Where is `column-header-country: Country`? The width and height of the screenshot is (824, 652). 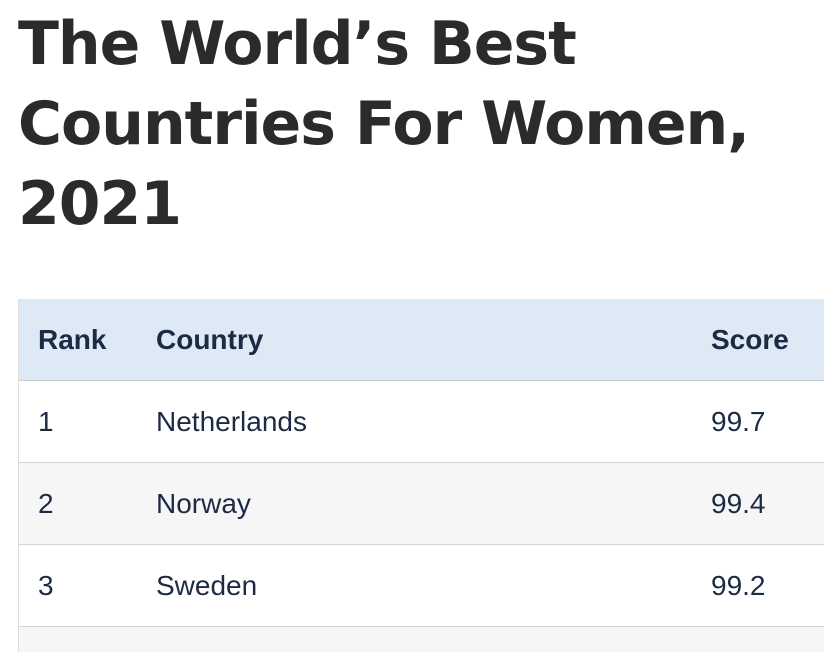
column-header-country: Country is located at coordinates (210, 339).